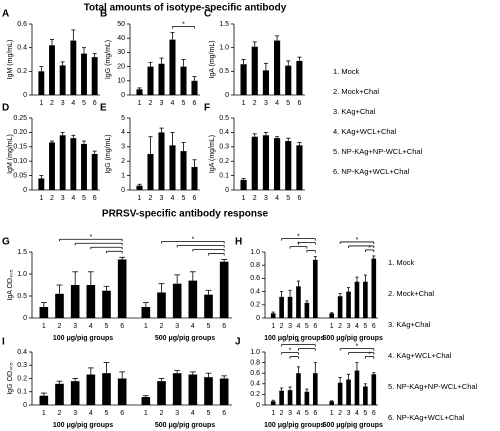 Image resolution: width=500 pixels, height=431 pixels. I want to click on panel-letter: J, so click(238, 342).